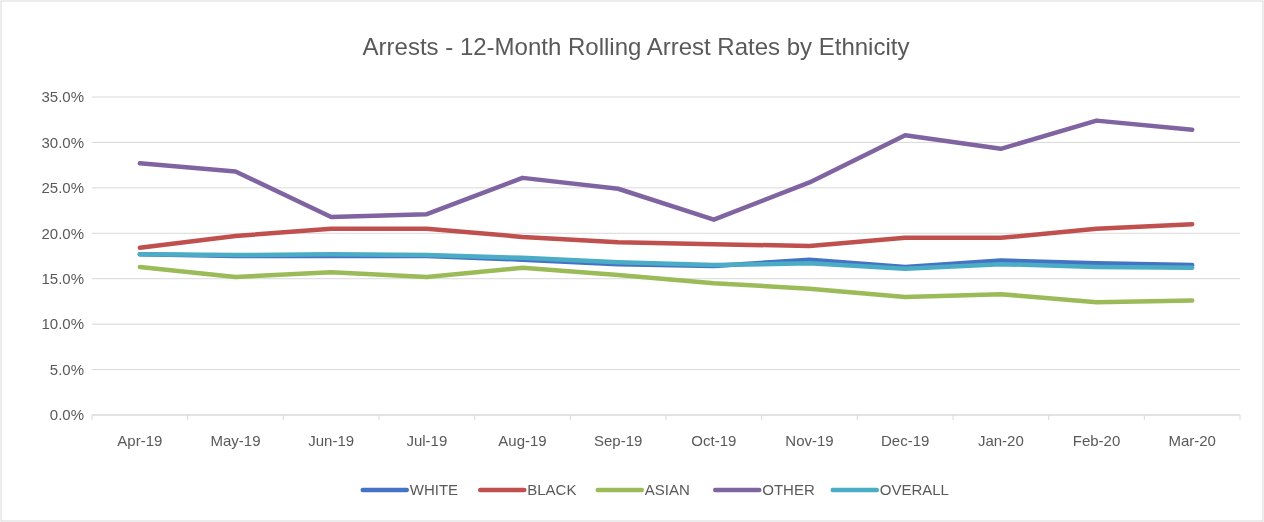 Image resolution: width=1264 pixels, height=522 pixels. I want to click on x-tick-label: Jul-19, so click(427, 441).